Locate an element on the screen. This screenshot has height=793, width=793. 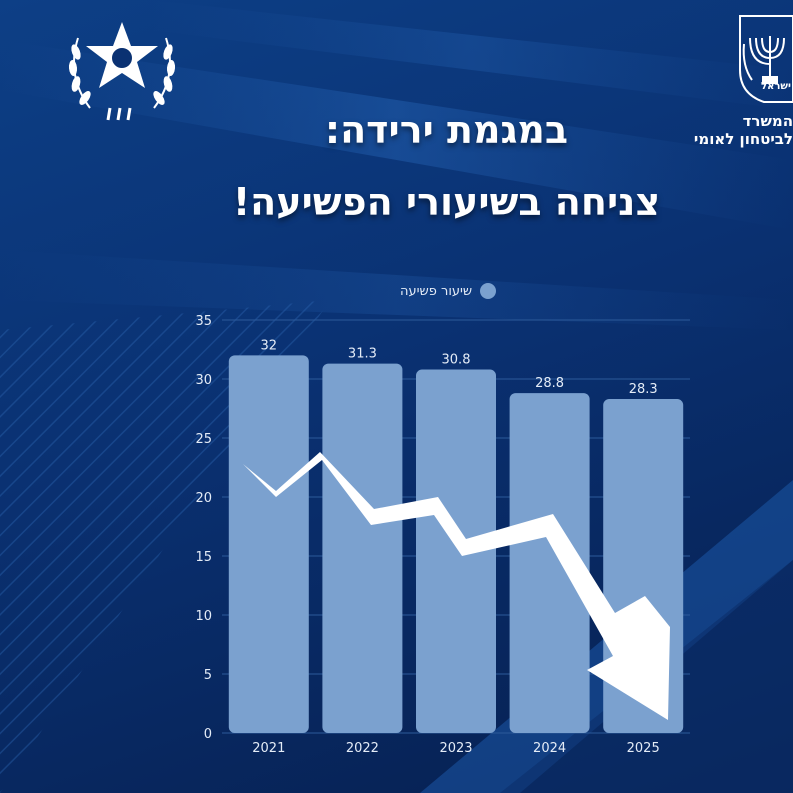
y-tick-label: 5 is located at coordinates (208, 675).